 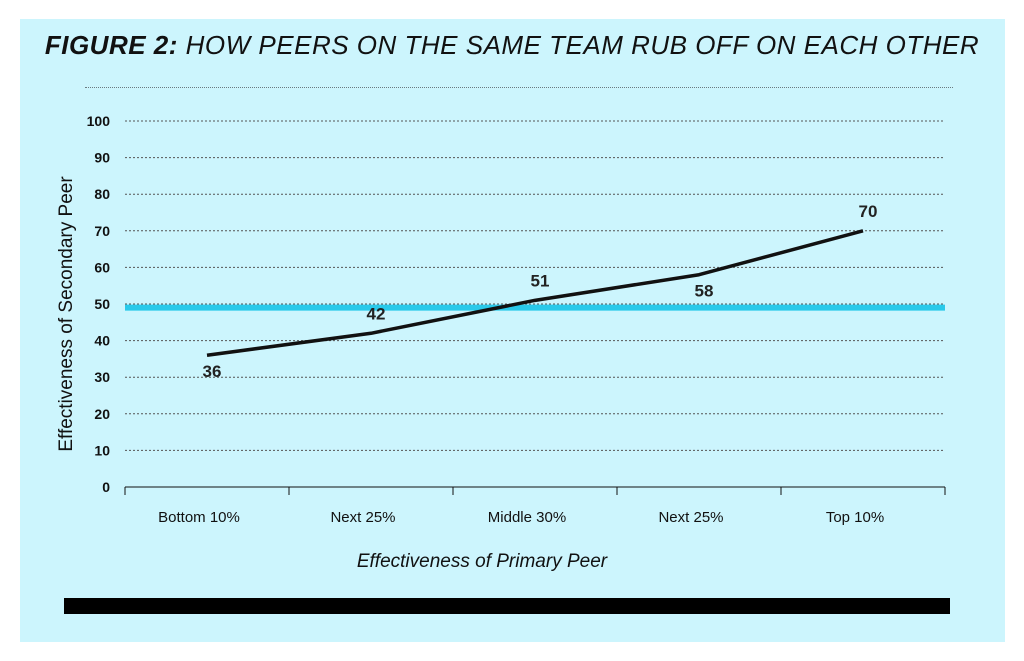 What do you see at coordinates (102, 377) in the screenshot?
I see `y-tick-label: 30` at bounding box center [102, 377].